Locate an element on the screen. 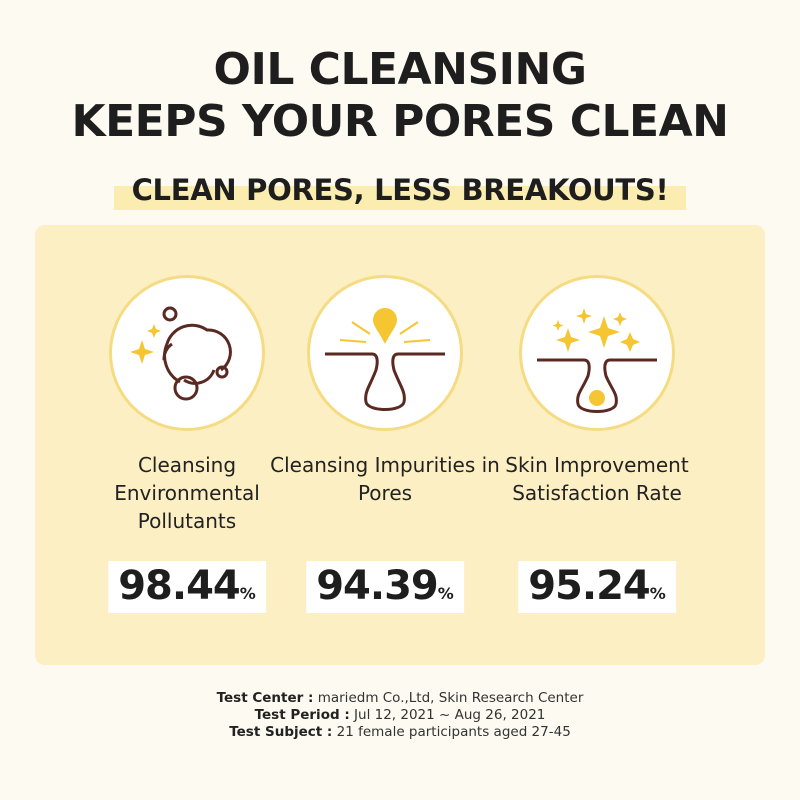  test-period-key: Test Period : is located at coordinates (302, 715).